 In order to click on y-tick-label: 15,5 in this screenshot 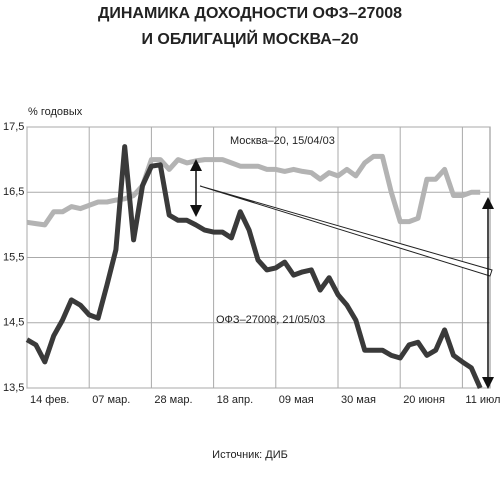, I will do `click(13, 257)`.